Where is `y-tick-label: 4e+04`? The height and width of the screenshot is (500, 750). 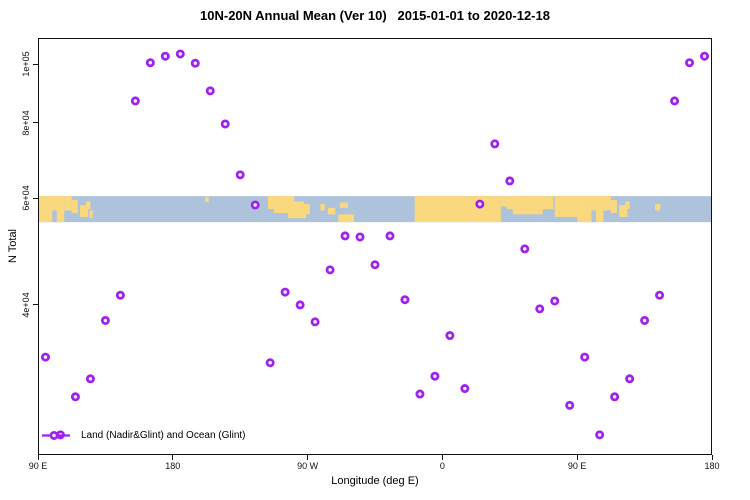
y-tick-label: 4e+04 is located at coordinates (26, 305).